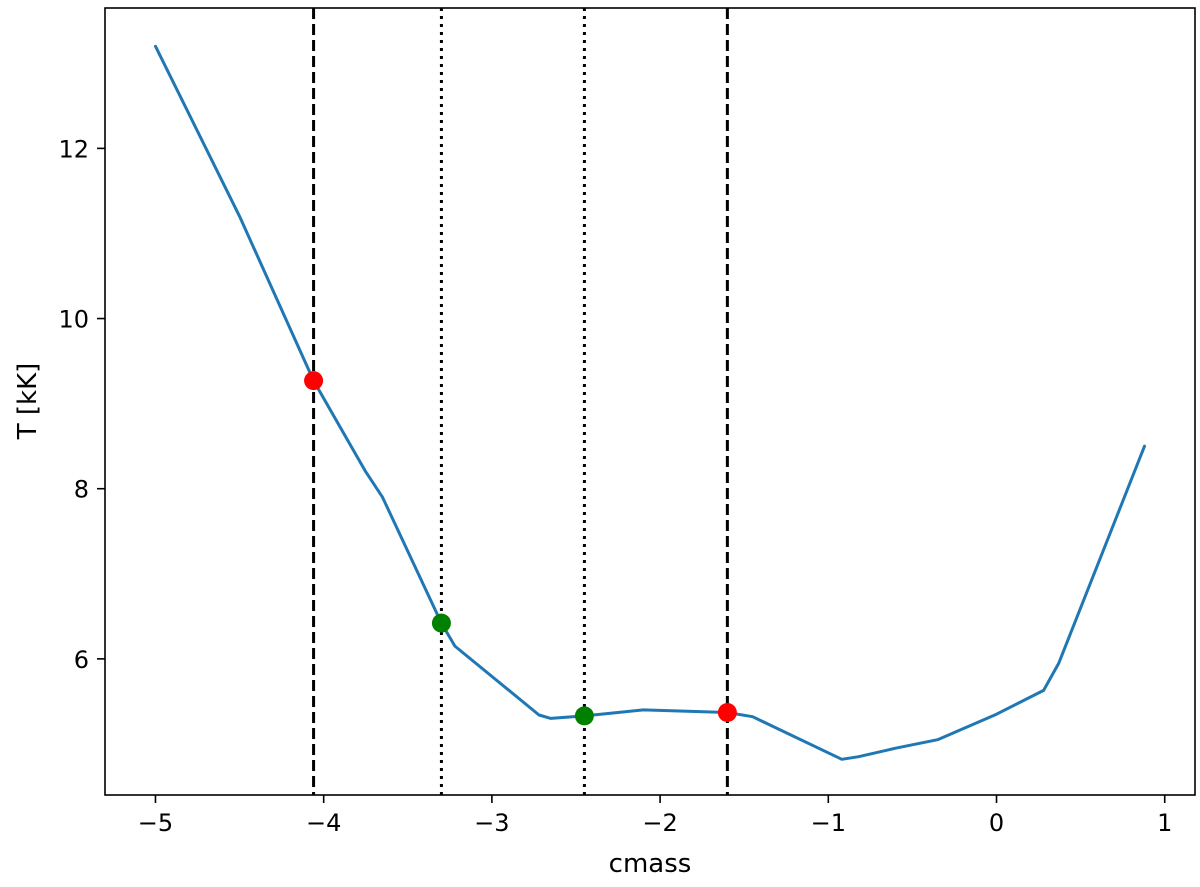 The width and height of the screenshot is (1200, 887). Describe the element at coordinates (81, 404) in the screenshot. I see `y-axis-ticks: 6 8 10 12` at that location.